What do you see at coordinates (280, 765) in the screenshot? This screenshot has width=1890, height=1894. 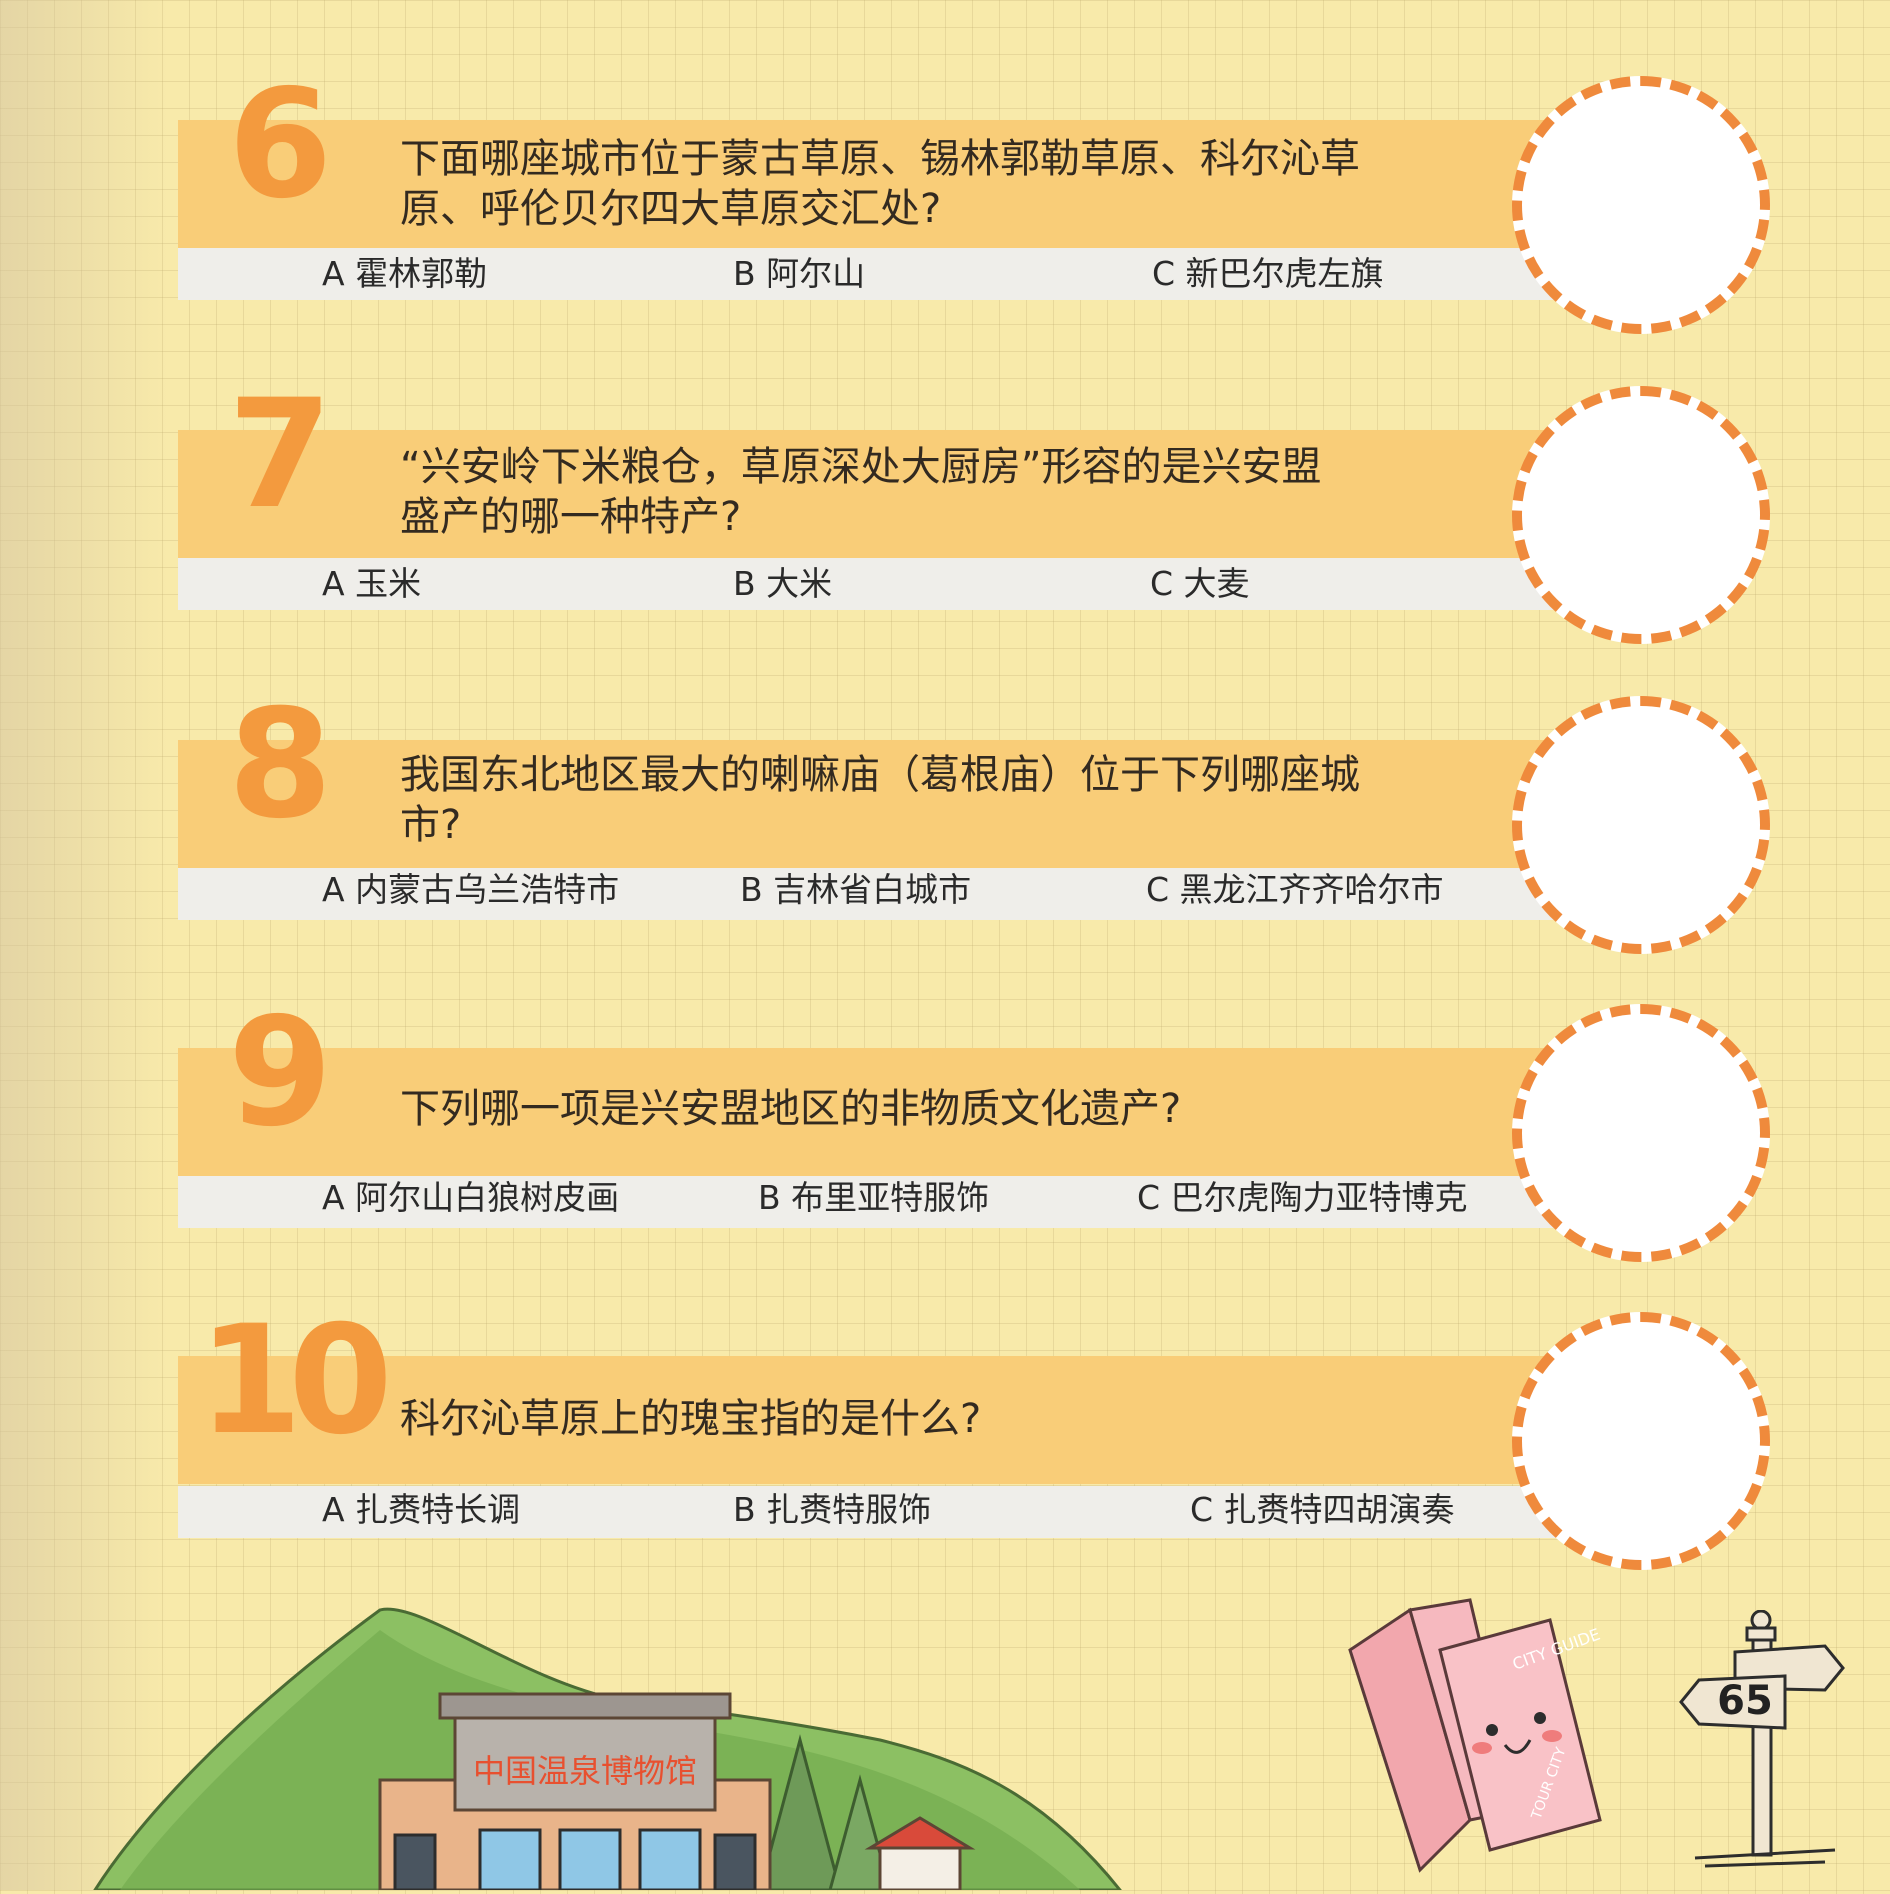 I see `question-number: 8` at bounding box center [280, 765].